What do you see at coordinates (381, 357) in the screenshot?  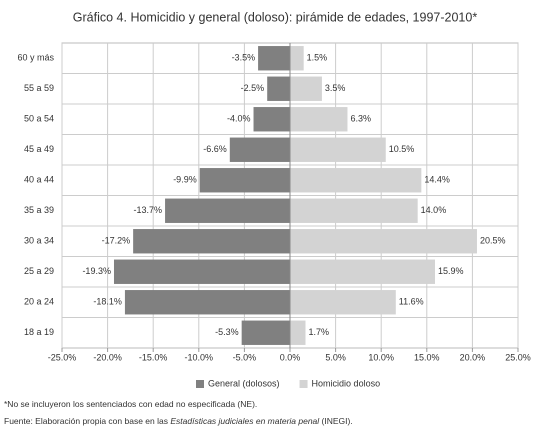 I see `x-tick-label: 10.0%` at bounding box center [381, 357].